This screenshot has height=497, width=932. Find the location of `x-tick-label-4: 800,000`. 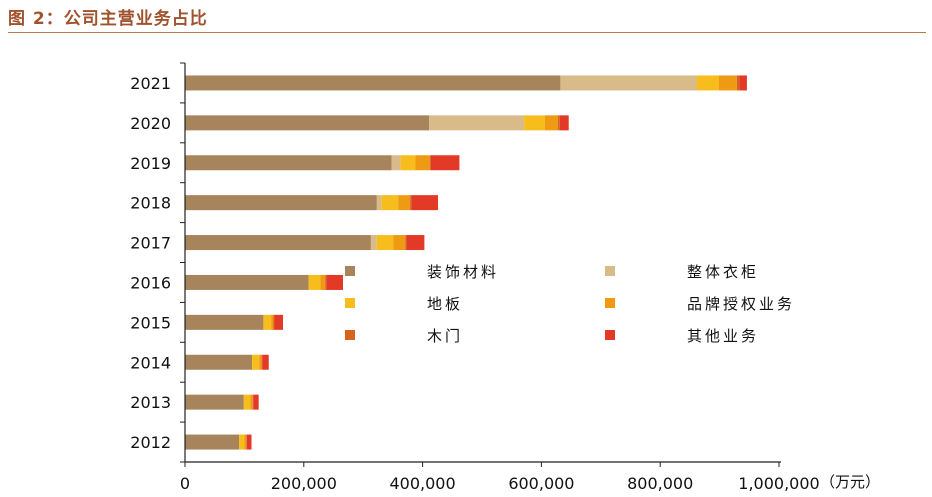

x-tick-label-4: 800,000 is located at coordinates (660, 483).